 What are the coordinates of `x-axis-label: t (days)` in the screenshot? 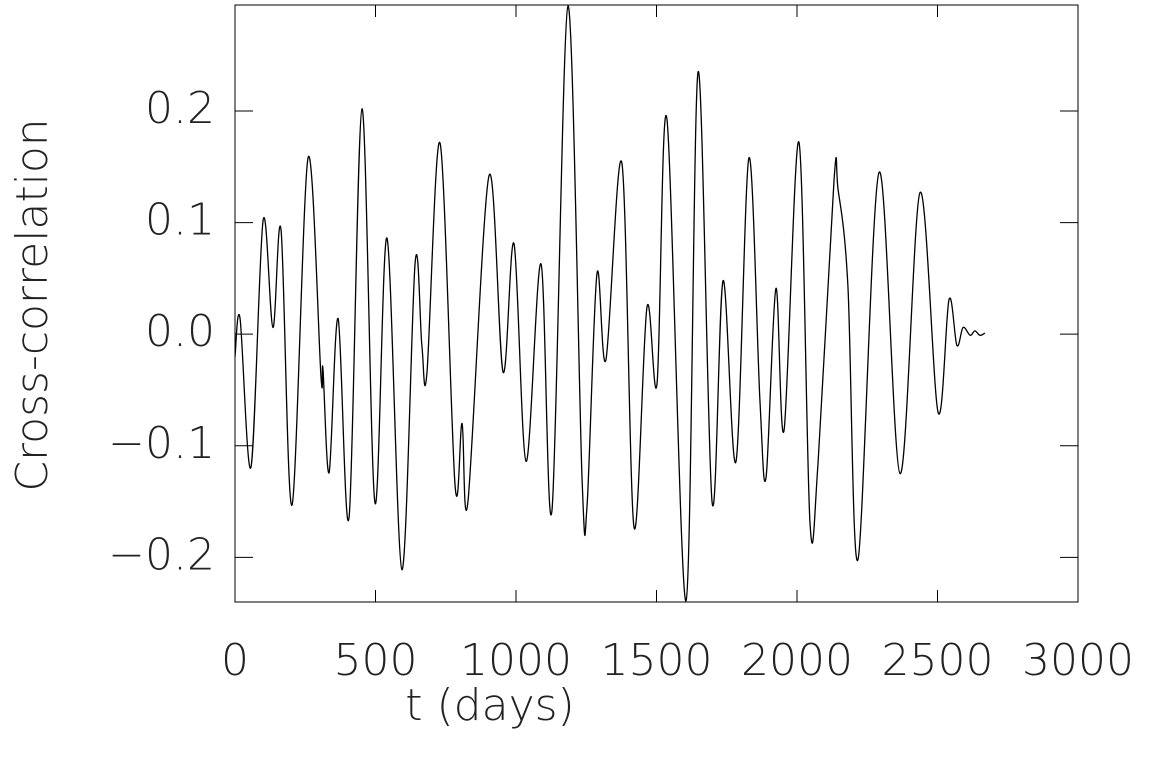 It's located at (489, 705).